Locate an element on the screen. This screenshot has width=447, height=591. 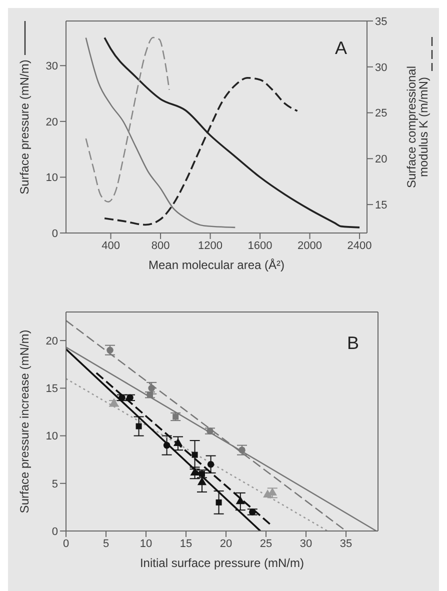
y2-axis-title: Surface compressional modulus K (m/mN) is located at coordinates (417, 127).